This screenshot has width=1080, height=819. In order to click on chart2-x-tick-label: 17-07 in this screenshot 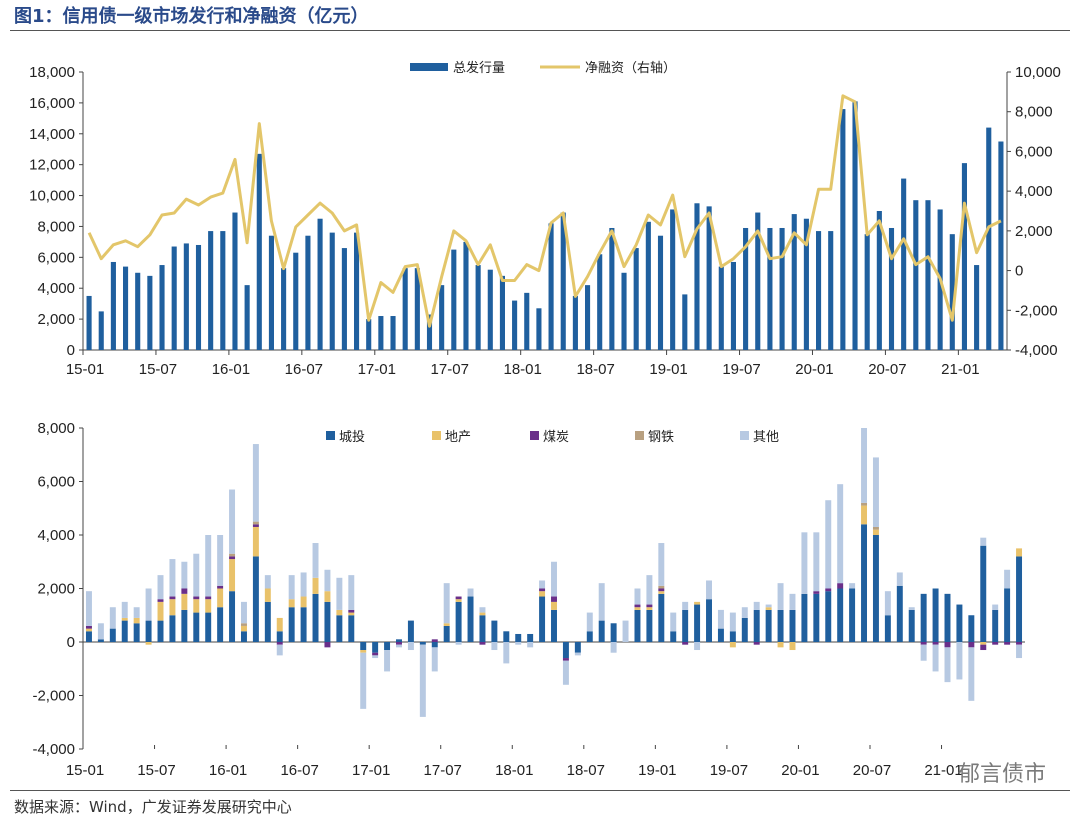, I will do `click(443, 770)`.